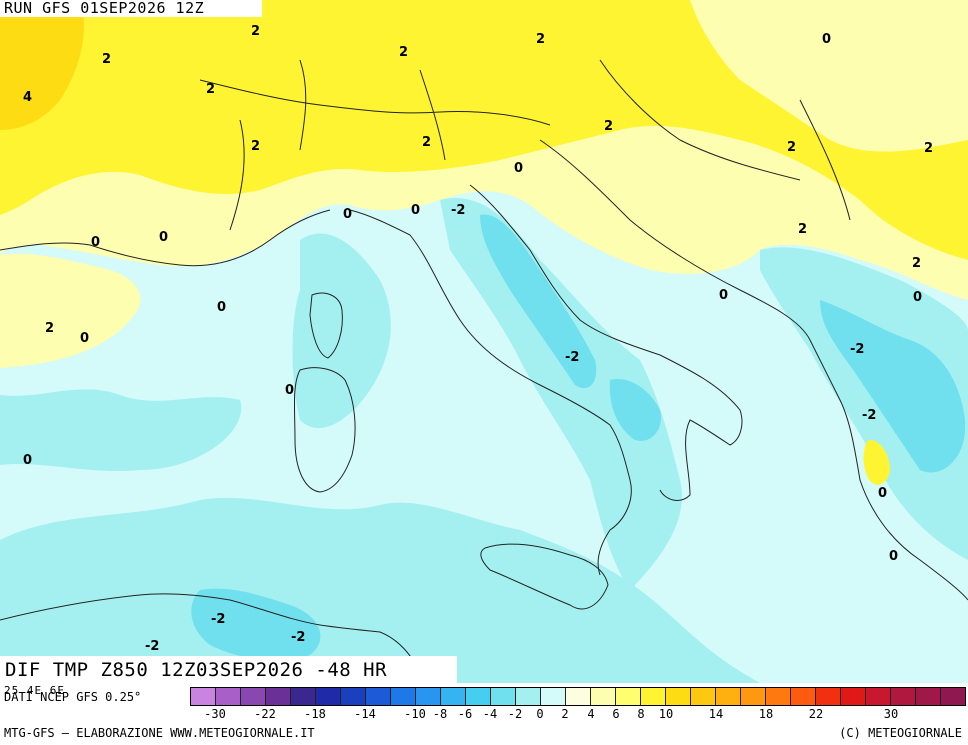  I want to click on color-scale-tick-label: -10, so click(415, 714).